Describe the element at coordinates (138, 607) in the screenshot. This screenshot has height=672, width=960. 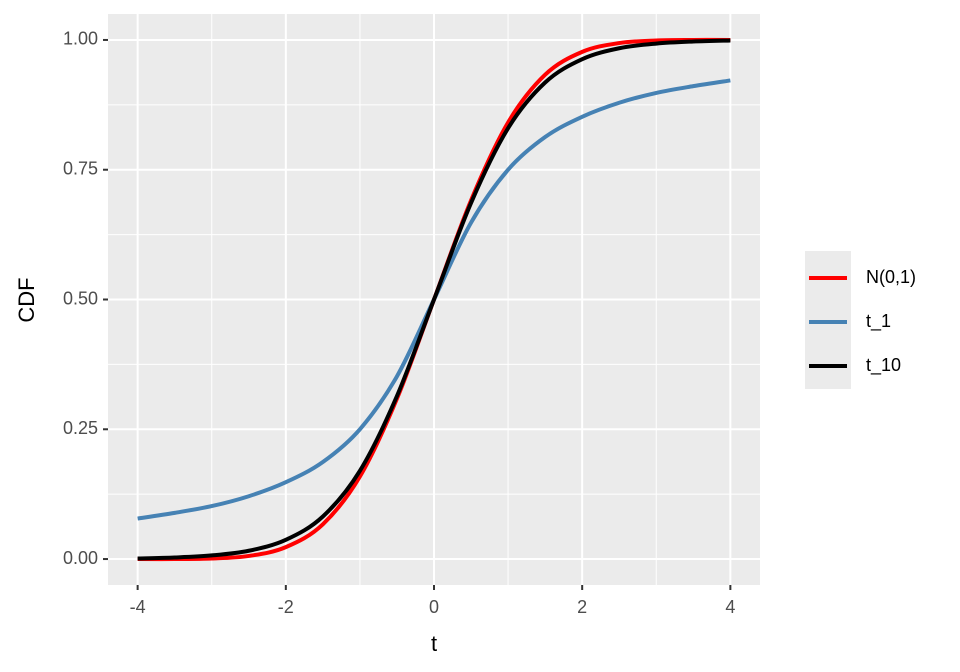
I see `x-tick-label: -4` at that location.